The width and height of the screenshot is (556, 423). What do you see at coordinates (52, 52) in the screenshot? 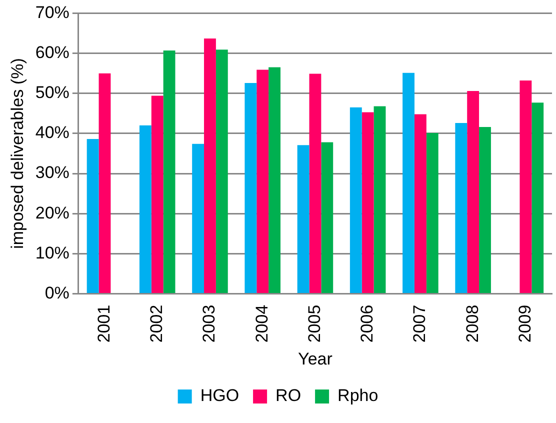
I see `y-tick-label: 60%` at bounding box center [52, 52].